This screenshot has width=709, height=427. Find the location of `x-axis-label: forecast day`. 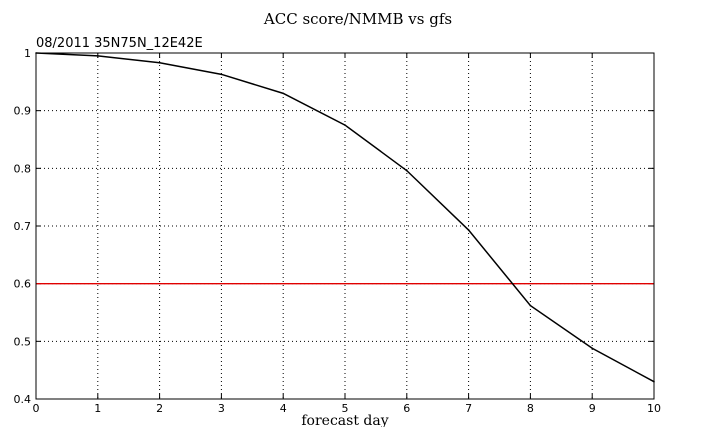

x-axis-label: forecast day is located at coordinates (344, 420).